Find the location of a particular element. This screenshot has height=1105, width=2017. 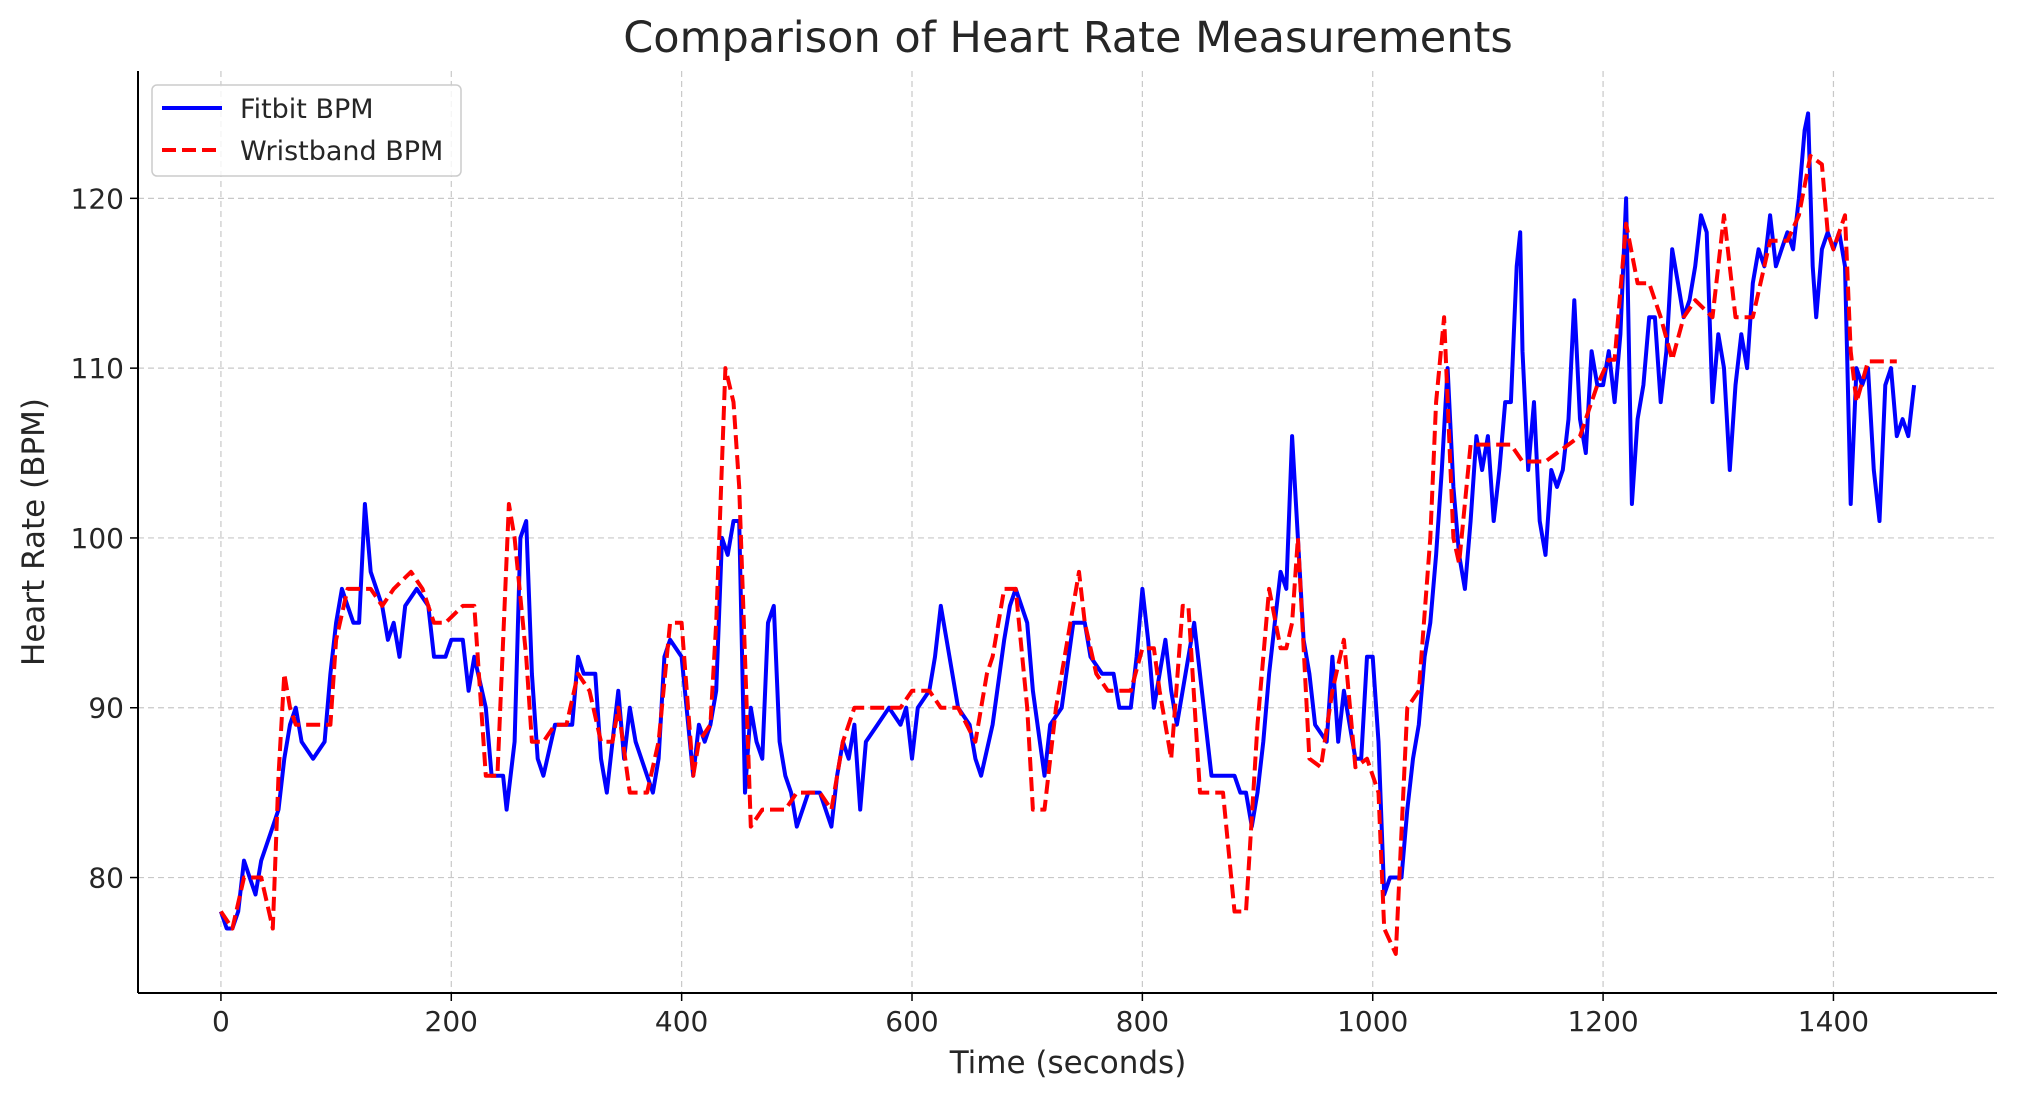

y-axis-label: Heart Rate (BPM) is located at coordinates (34, 532).